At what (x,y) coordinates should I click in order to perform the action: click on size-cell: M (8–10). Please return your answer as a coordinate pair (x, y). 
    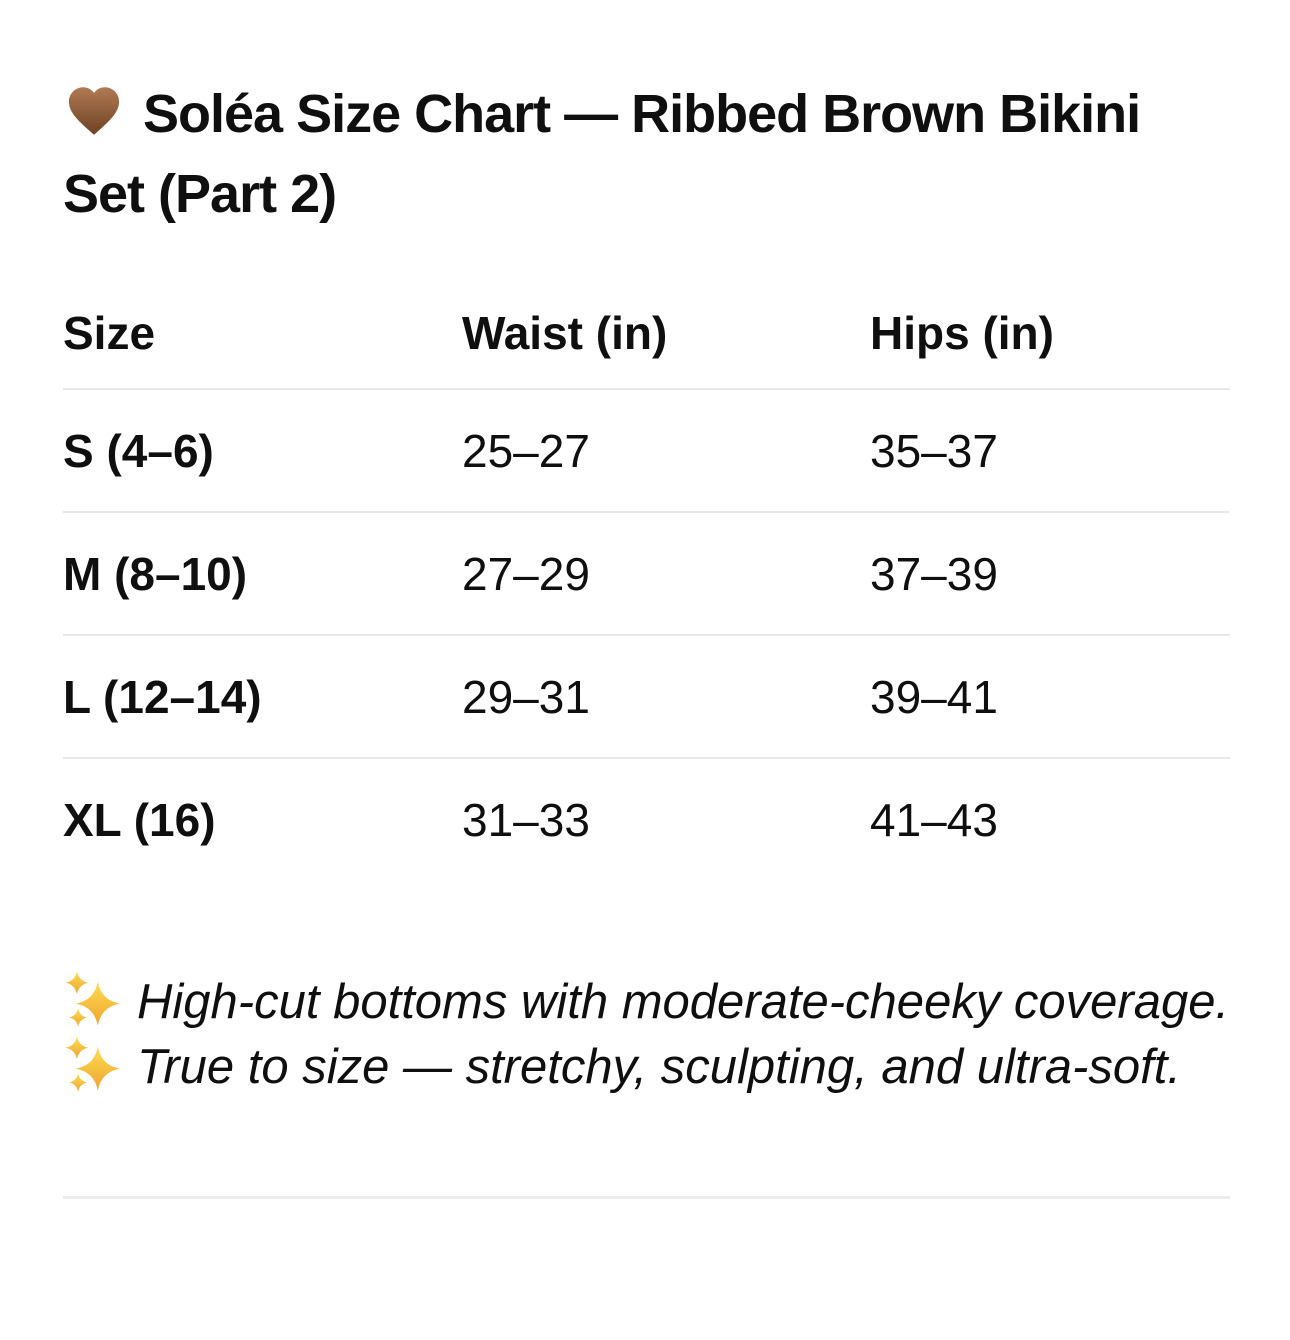
    Looking at the image, I should click on (155, 573).